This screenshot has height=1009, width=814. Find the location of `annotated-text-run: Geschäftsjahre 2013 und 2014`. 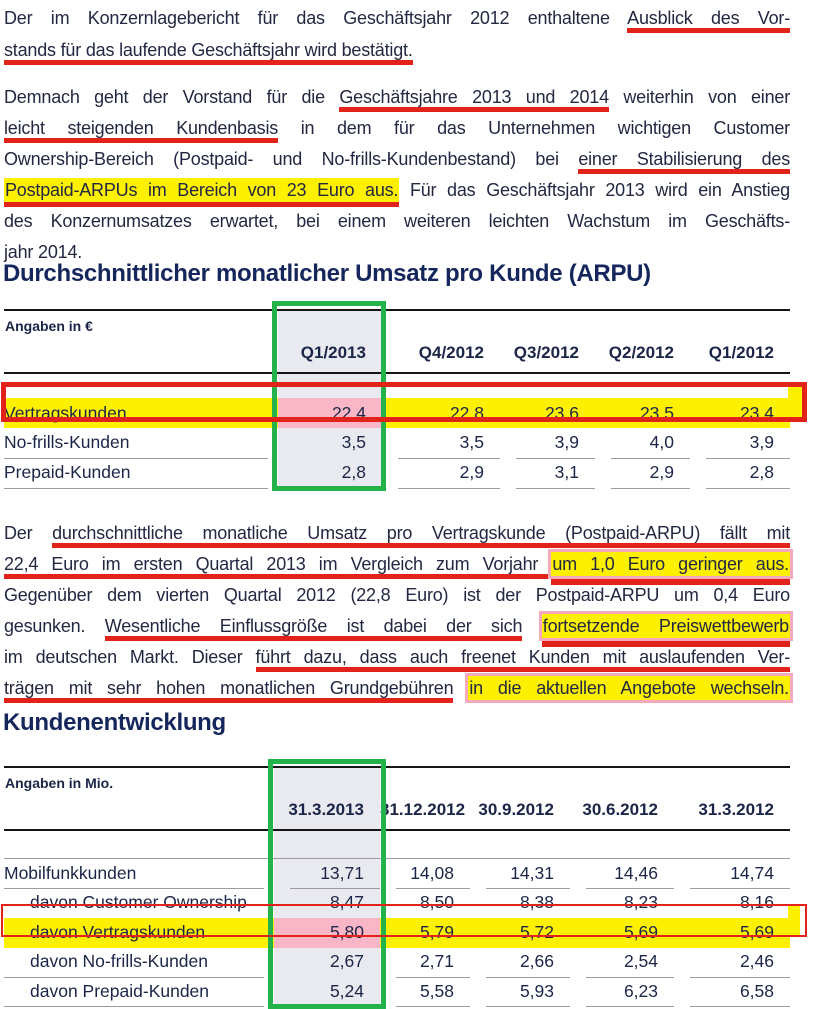

annotated-text-run: Geschäftsjahre 2013 und 2014 is located at coordinates (474, 97).